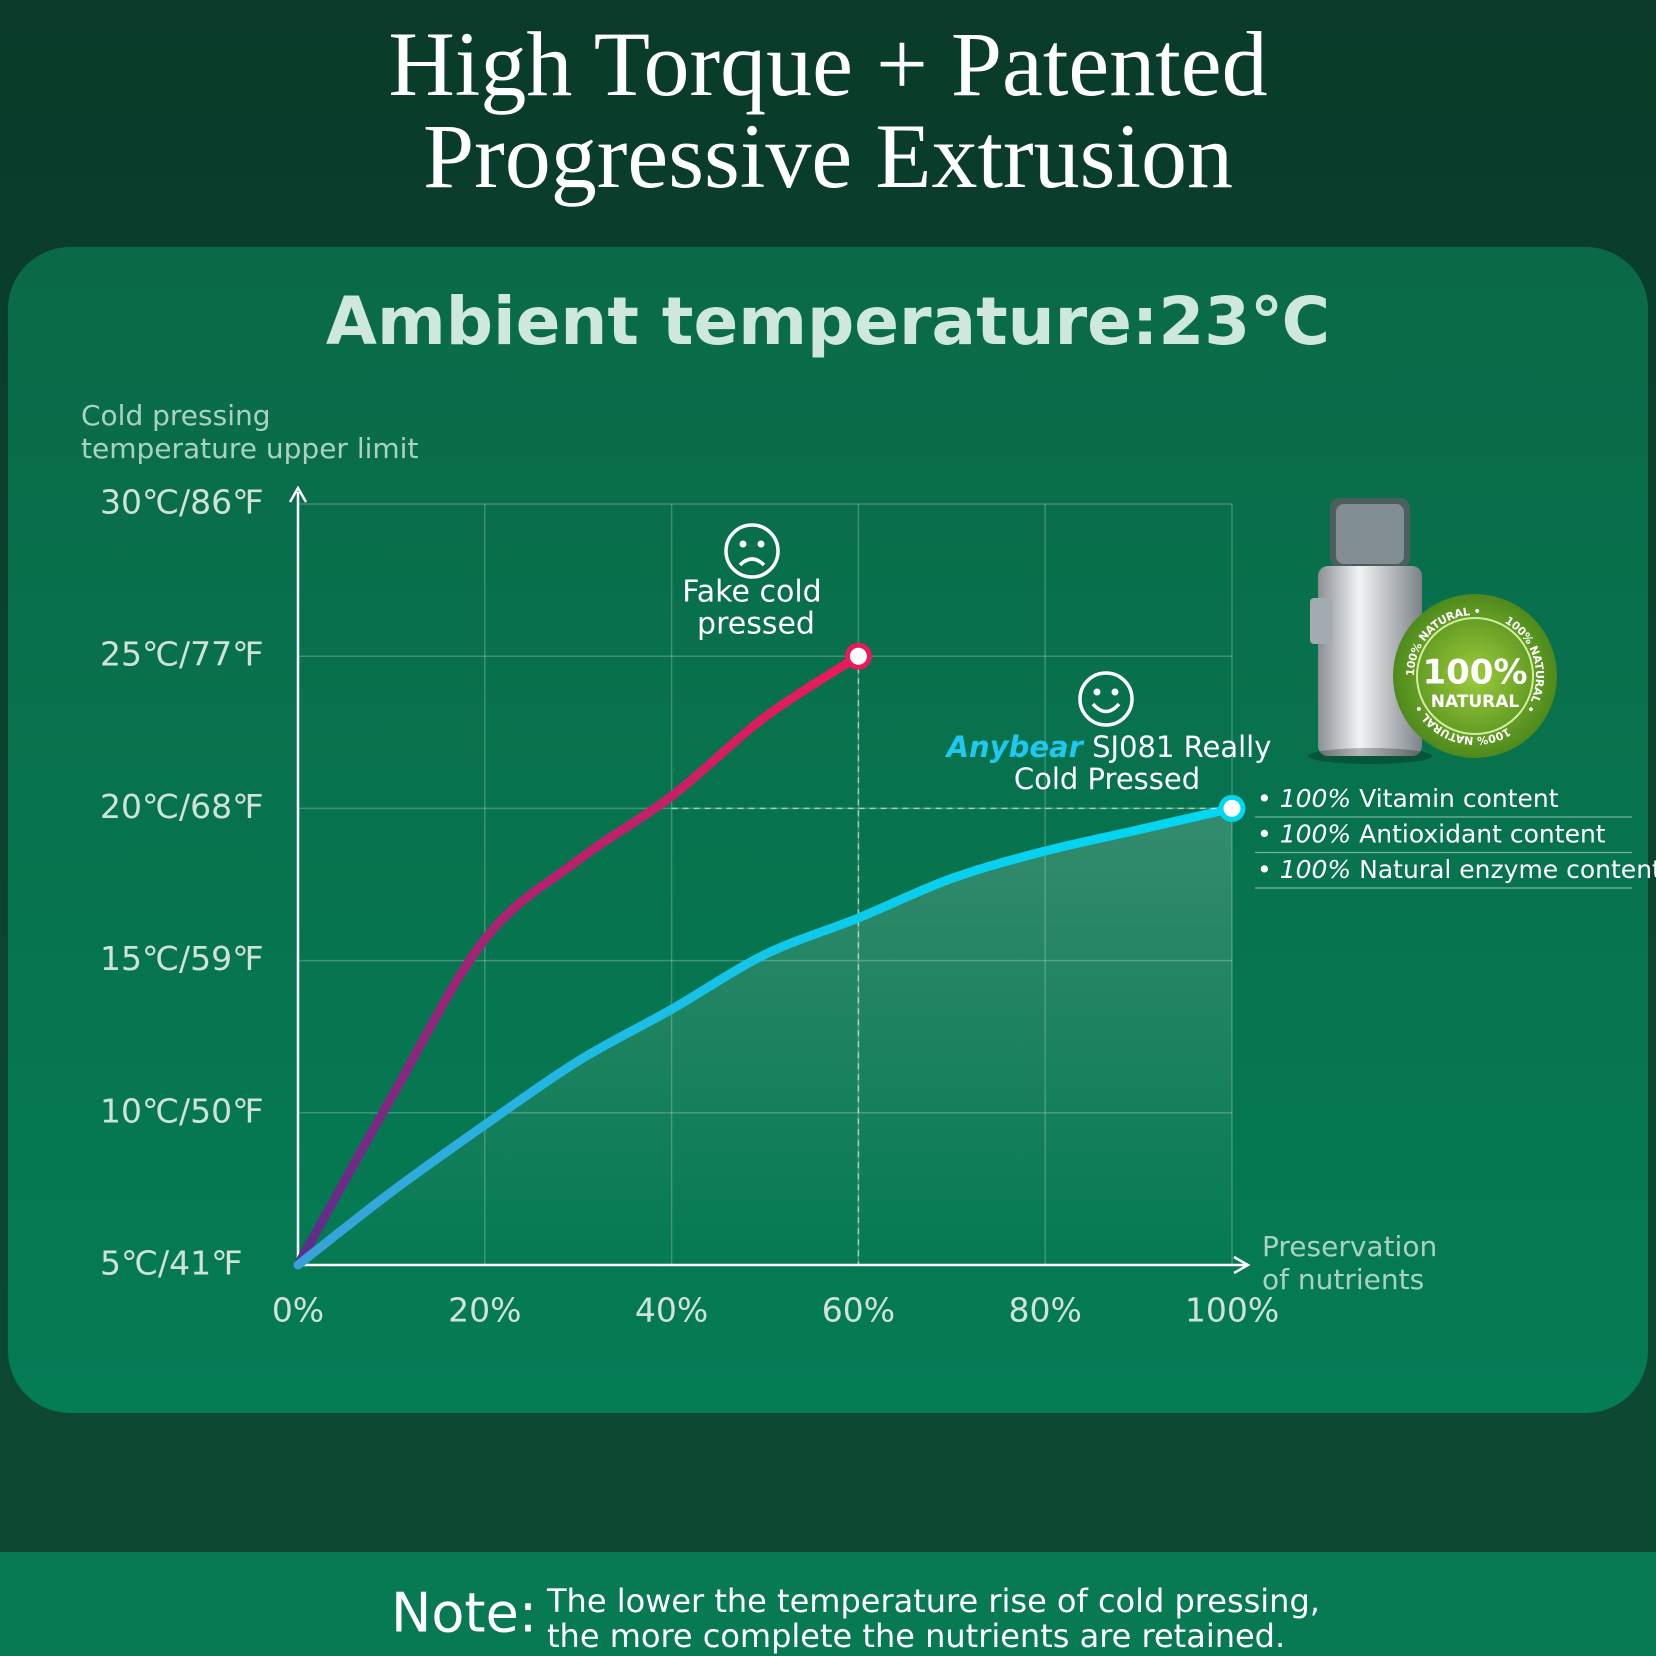 The image size is (1656, 1656). I want to click on feature-text: Antioxidant content, so click(1482, 834).